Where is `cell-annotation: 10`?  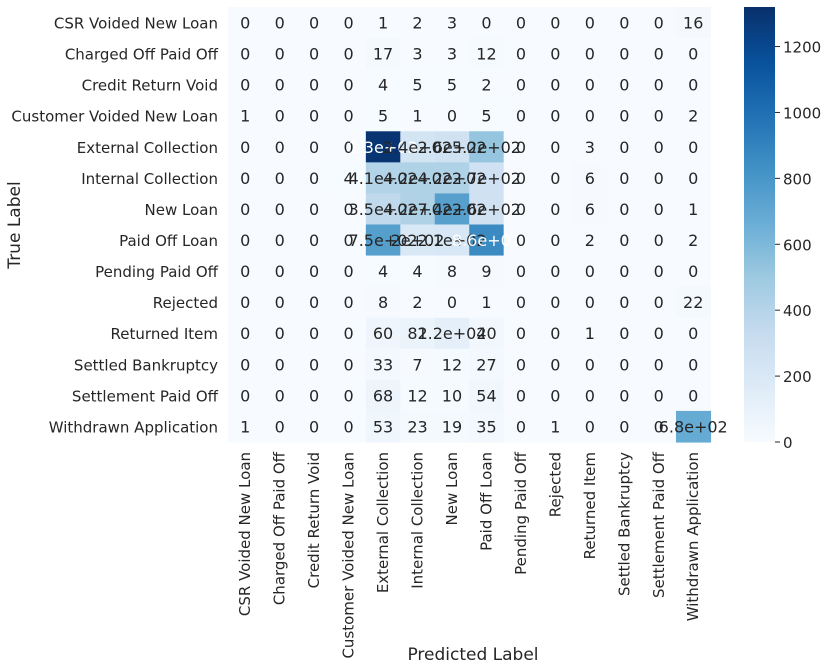
cell-annotation: 10 is located at coordinates (452, 395).